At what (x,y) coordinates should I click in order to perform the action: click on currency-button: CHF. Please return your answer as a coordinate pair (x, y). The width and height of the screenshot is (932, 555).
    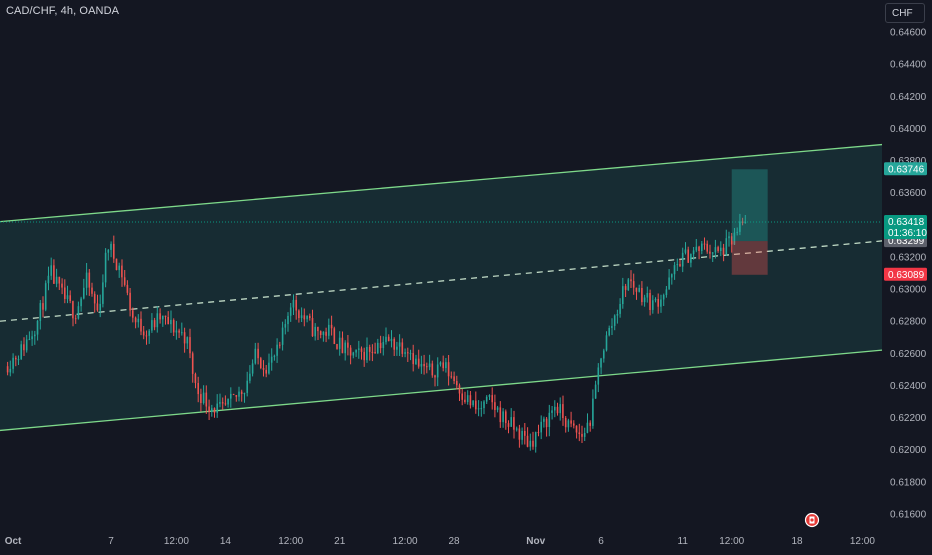
    Looking at the image, I should click on (905, 13).